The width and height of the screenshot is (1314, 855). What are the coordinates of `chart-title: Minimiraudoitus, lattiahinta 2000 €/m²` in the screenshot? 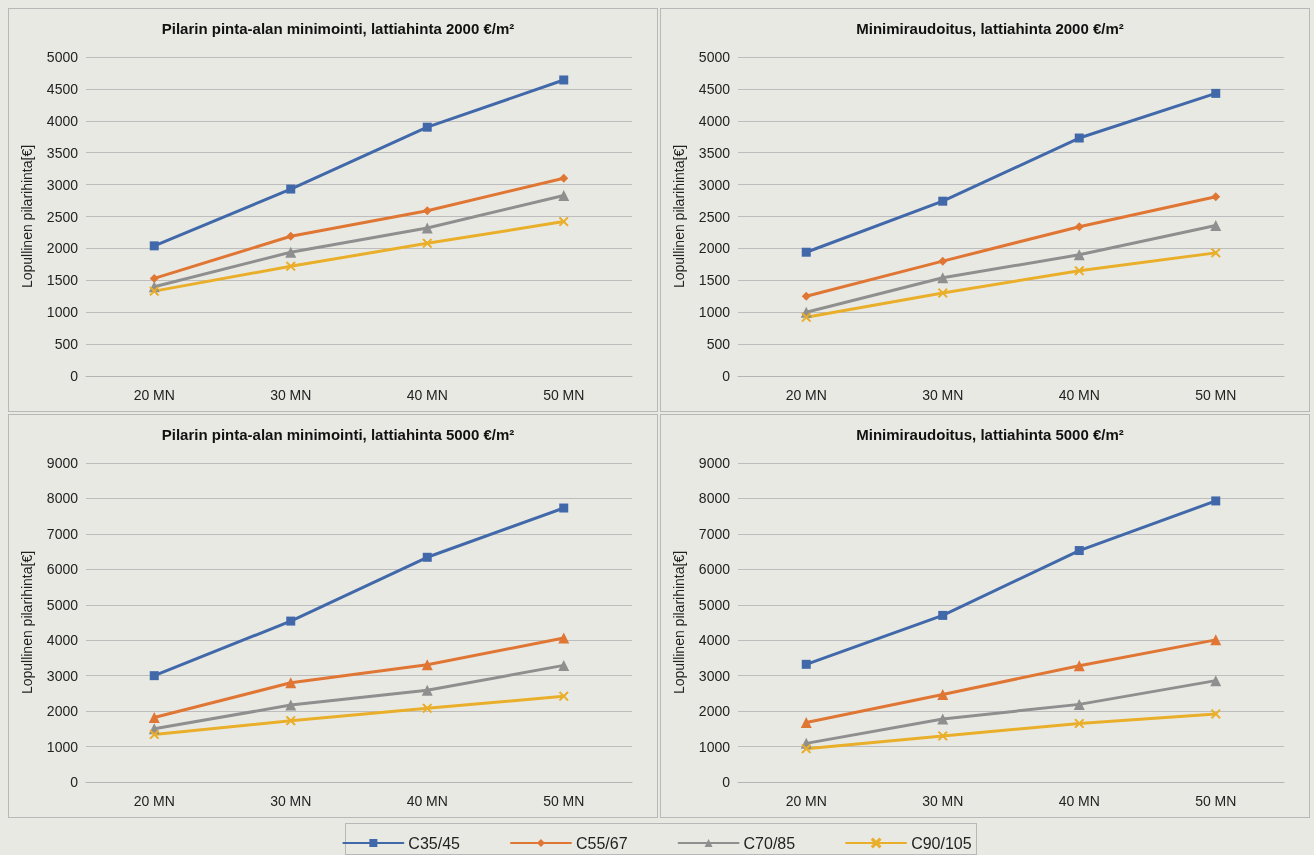 It's located at (990, 28).